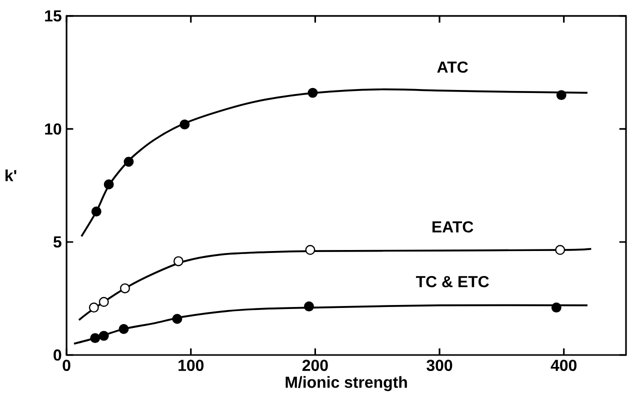 This screenshot has width=628, height=415. What do you see at coordinates (57, 242) in the screenshot?
I see `y-tick-label: 5` at bounding box center [57, 242].